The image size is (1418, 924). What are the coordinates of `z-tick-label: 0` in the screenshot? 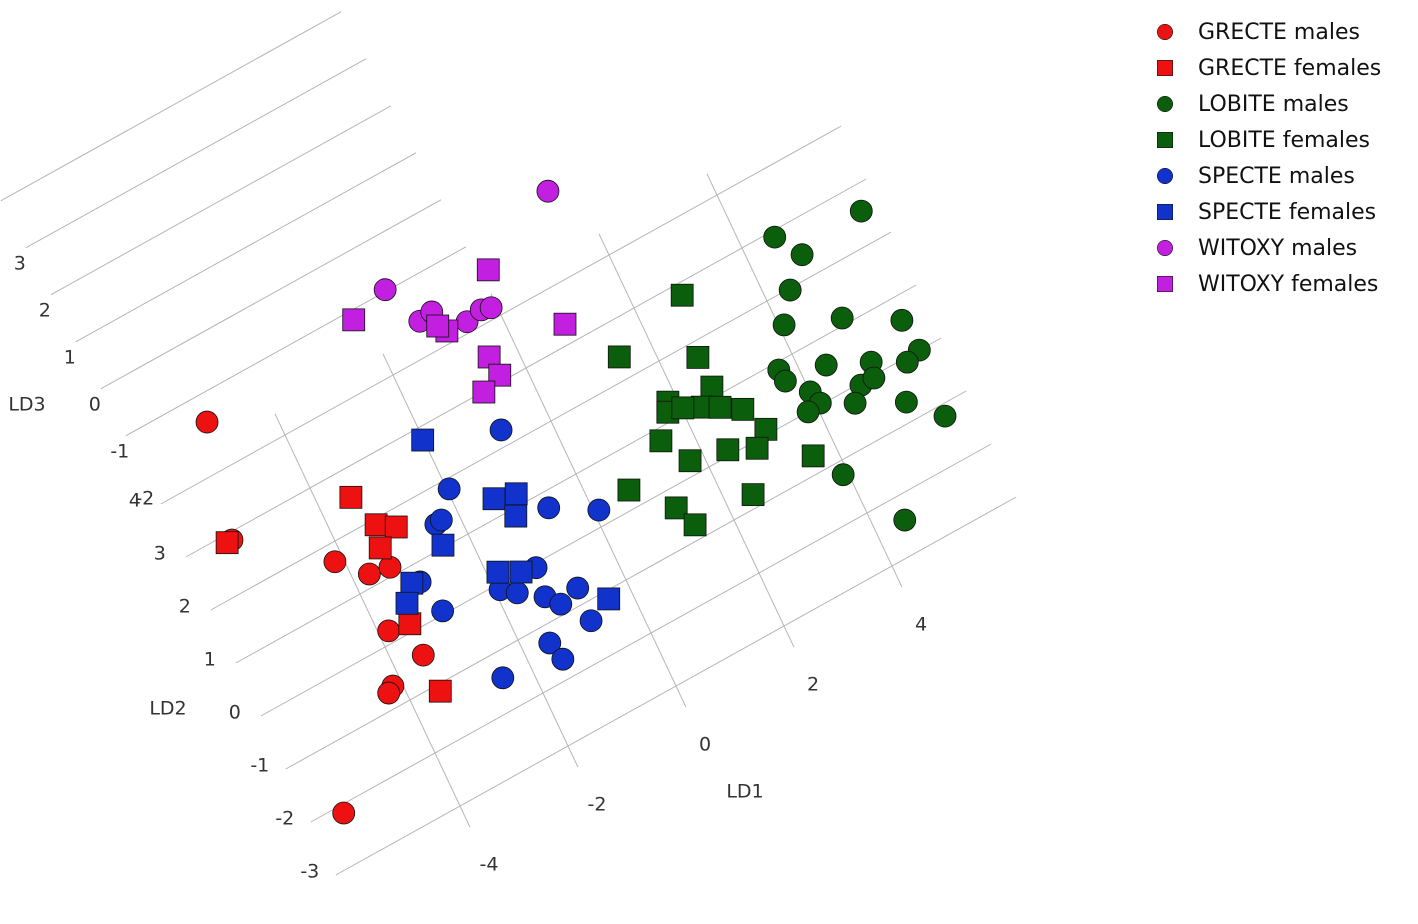 It's located at (95, 404).